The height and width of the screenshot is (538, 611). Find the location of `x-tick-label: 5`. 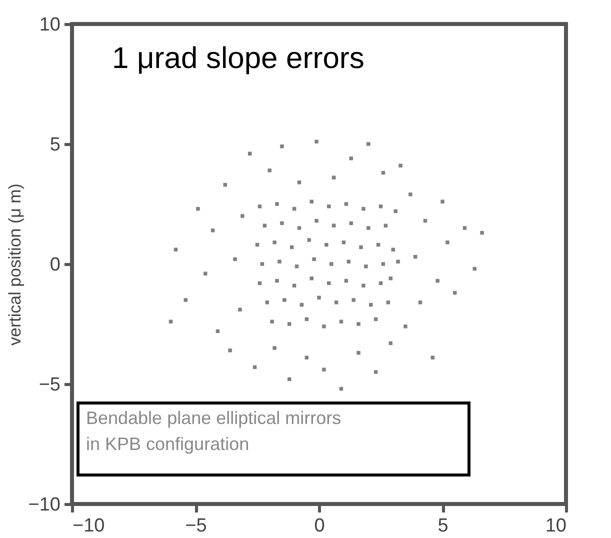

x-tick-label: 5 is located at coordinates (443, 526).